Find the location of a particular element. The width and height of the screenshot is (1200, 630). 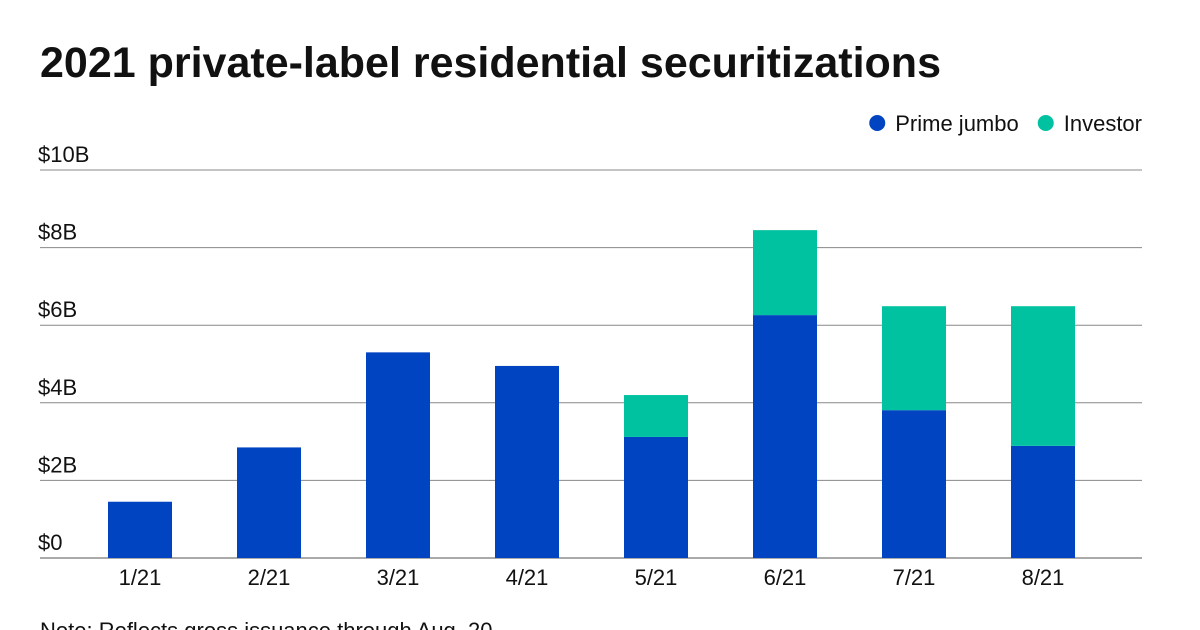

x-tick-label: 8/21 is located at coordinates (1043, 577).